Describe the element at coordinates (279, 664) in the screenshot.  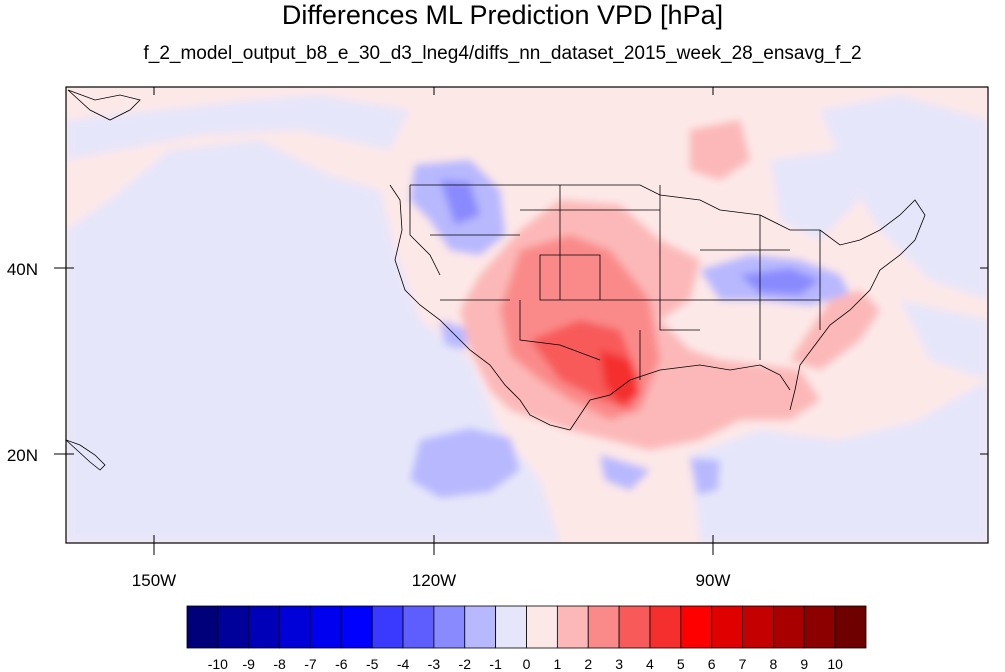
I see `colorbar-label: -8` at that location.